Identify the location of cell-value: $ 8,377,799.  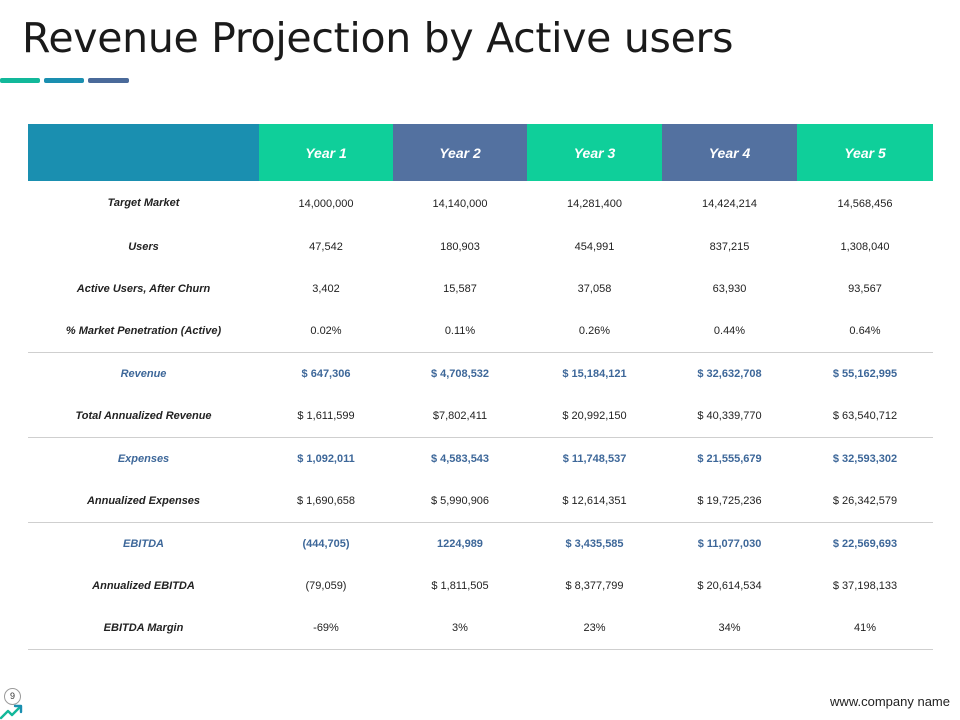
(594, 586).